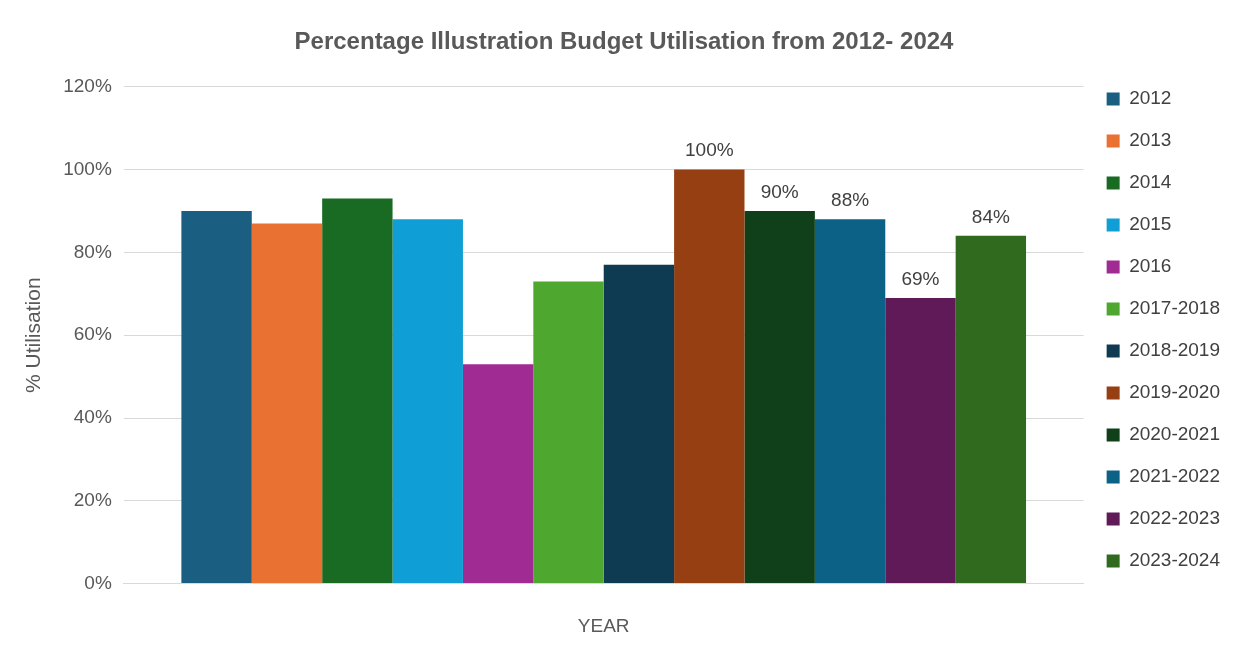 The image size is (1250, 662). What do you see at coordinates (1150, 224) in the screenshot?
I see `legend-label: 2015` at bounding box center [1150, 224].